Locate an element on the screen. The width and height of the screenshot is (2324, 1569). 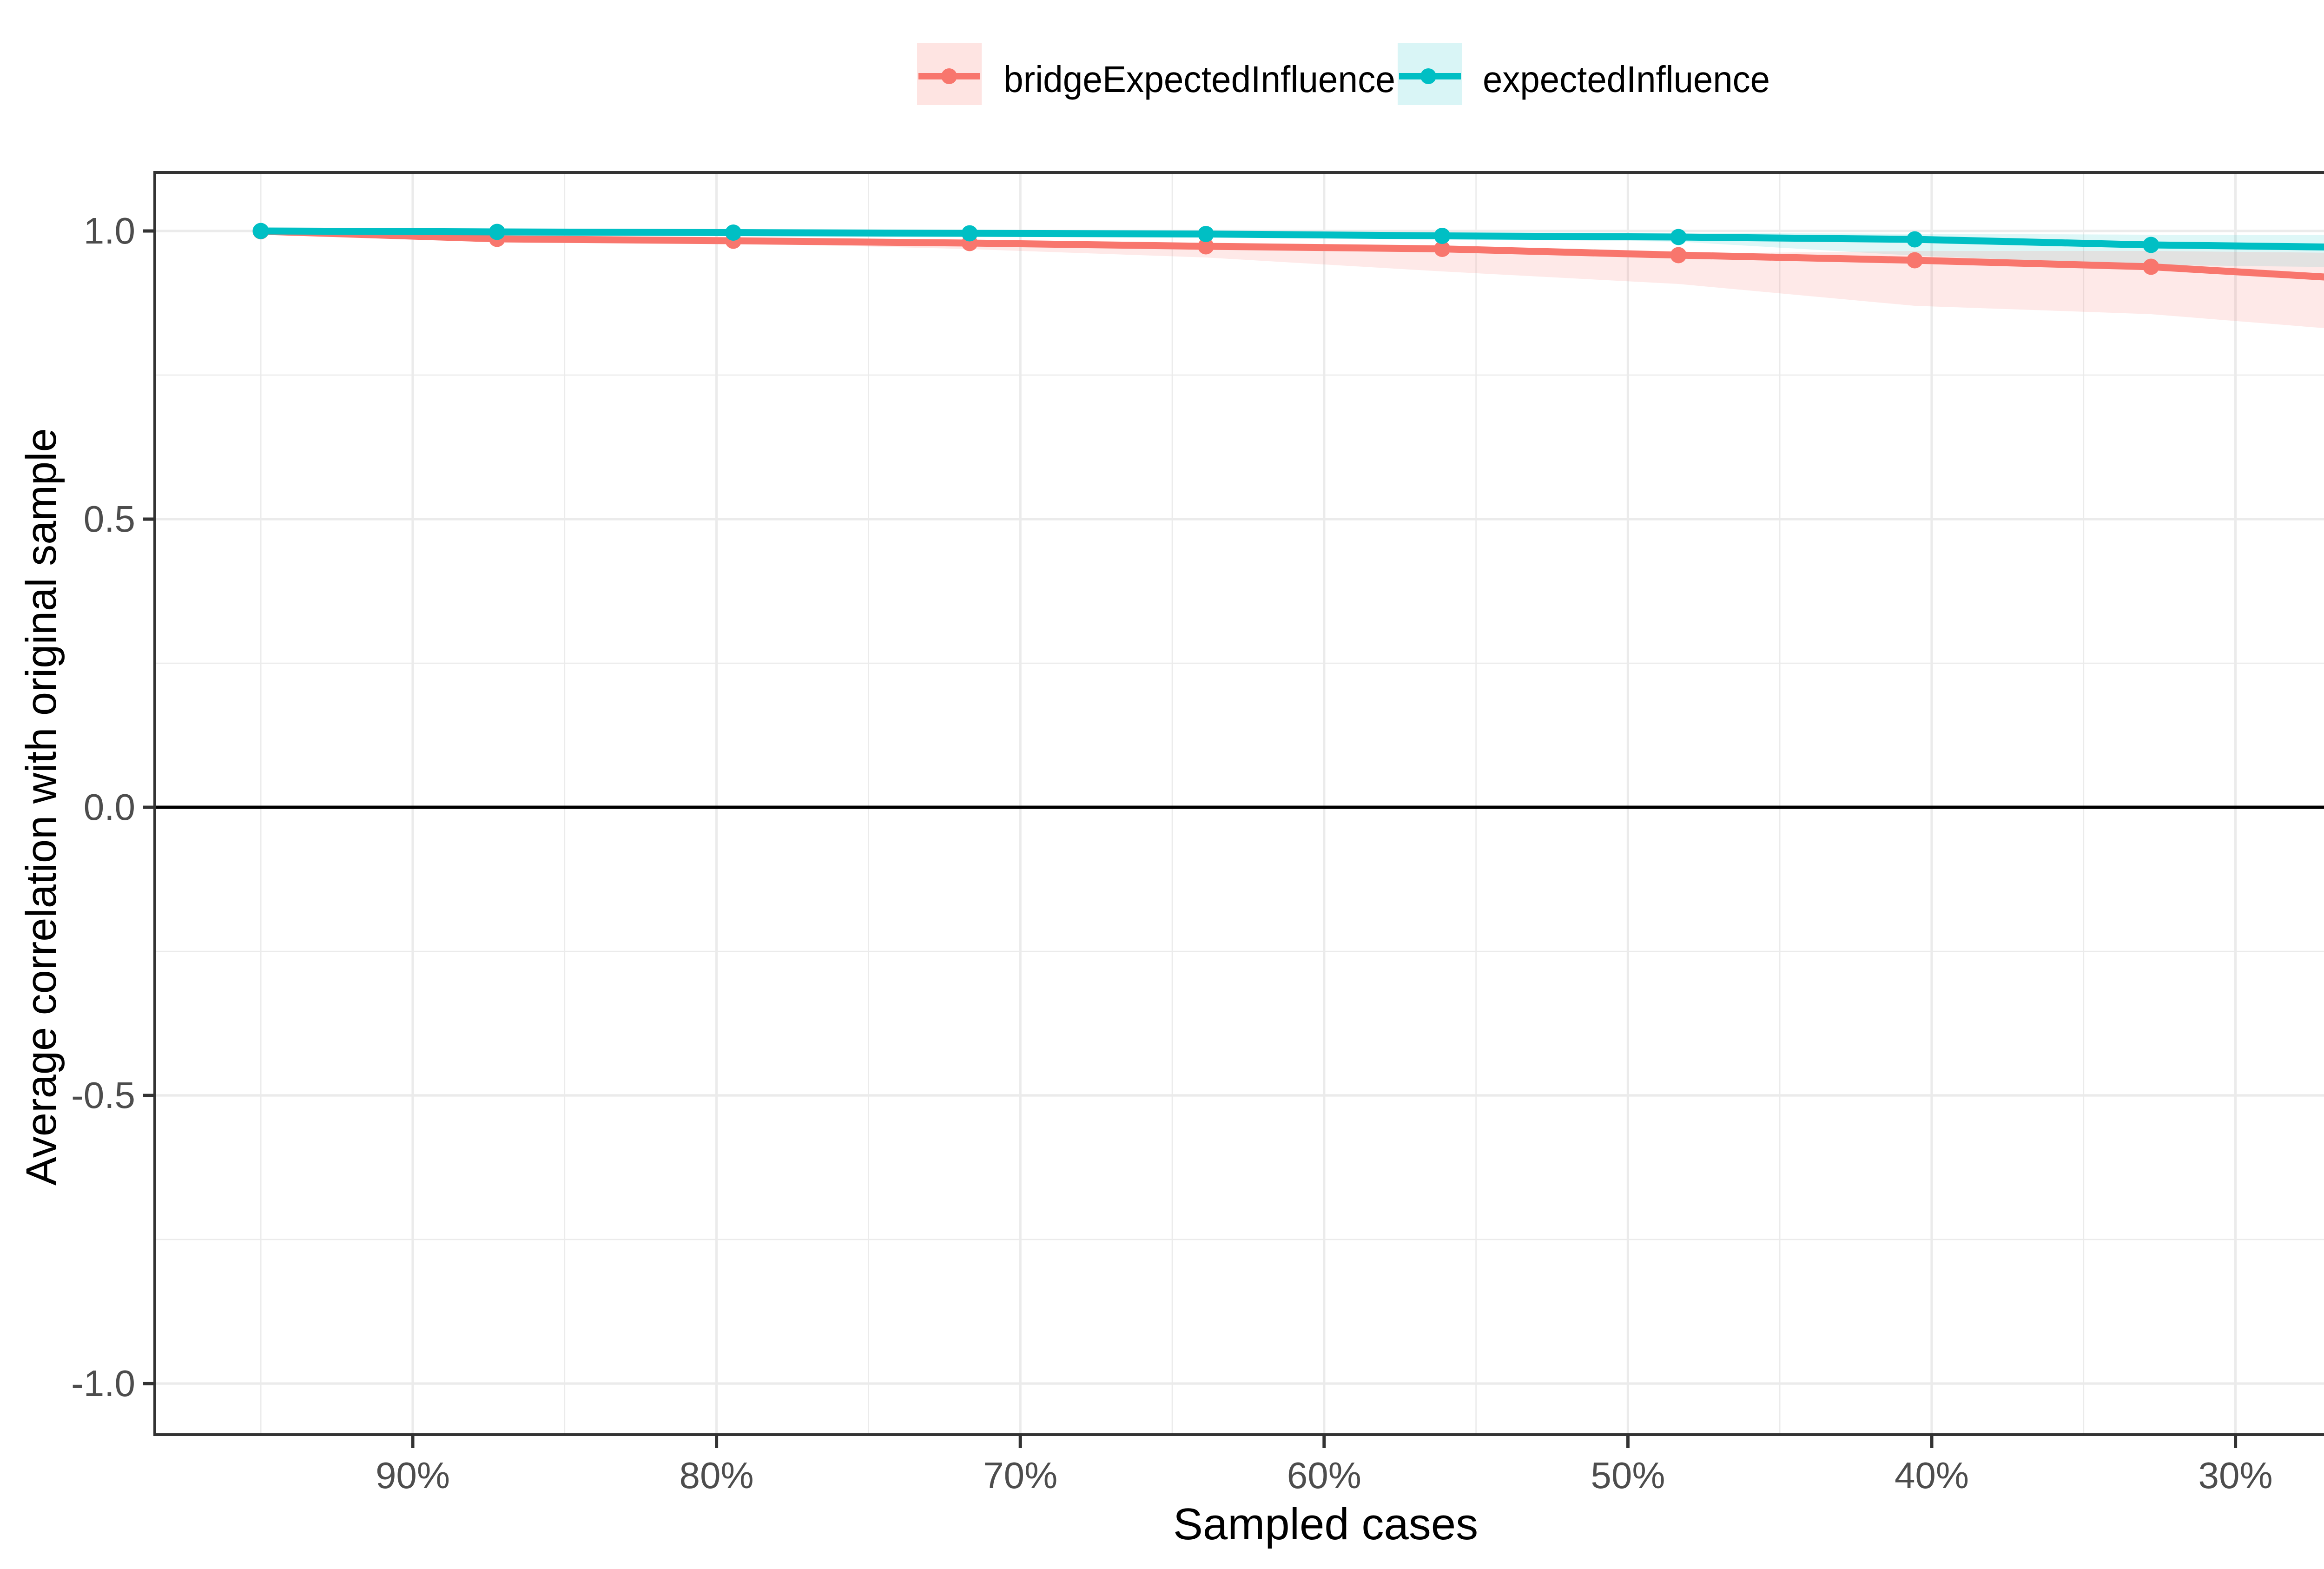
svg-text: 80% is located at coordinates (717, 1475).